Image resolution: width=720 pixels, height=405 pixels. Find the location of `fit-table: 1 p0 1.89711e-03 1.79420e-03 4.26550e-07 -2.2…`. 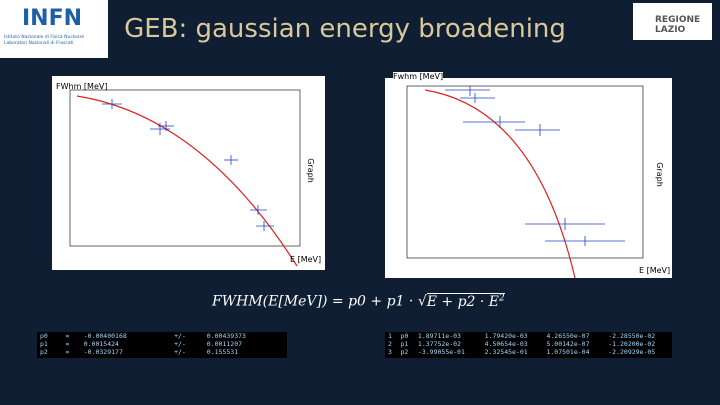

fit-table: 1 p0 1.89711e-03 1.79420e-03 4.26550e-07 -2.2… is located at coordinates (528, 345).